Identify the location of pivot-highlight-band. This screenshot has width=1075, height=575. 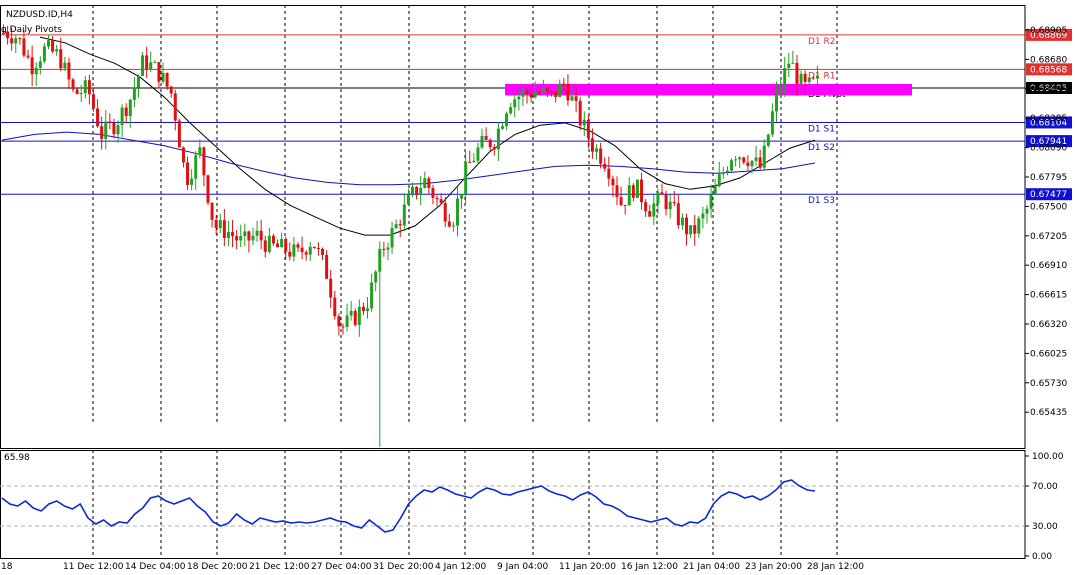
(708, 89).